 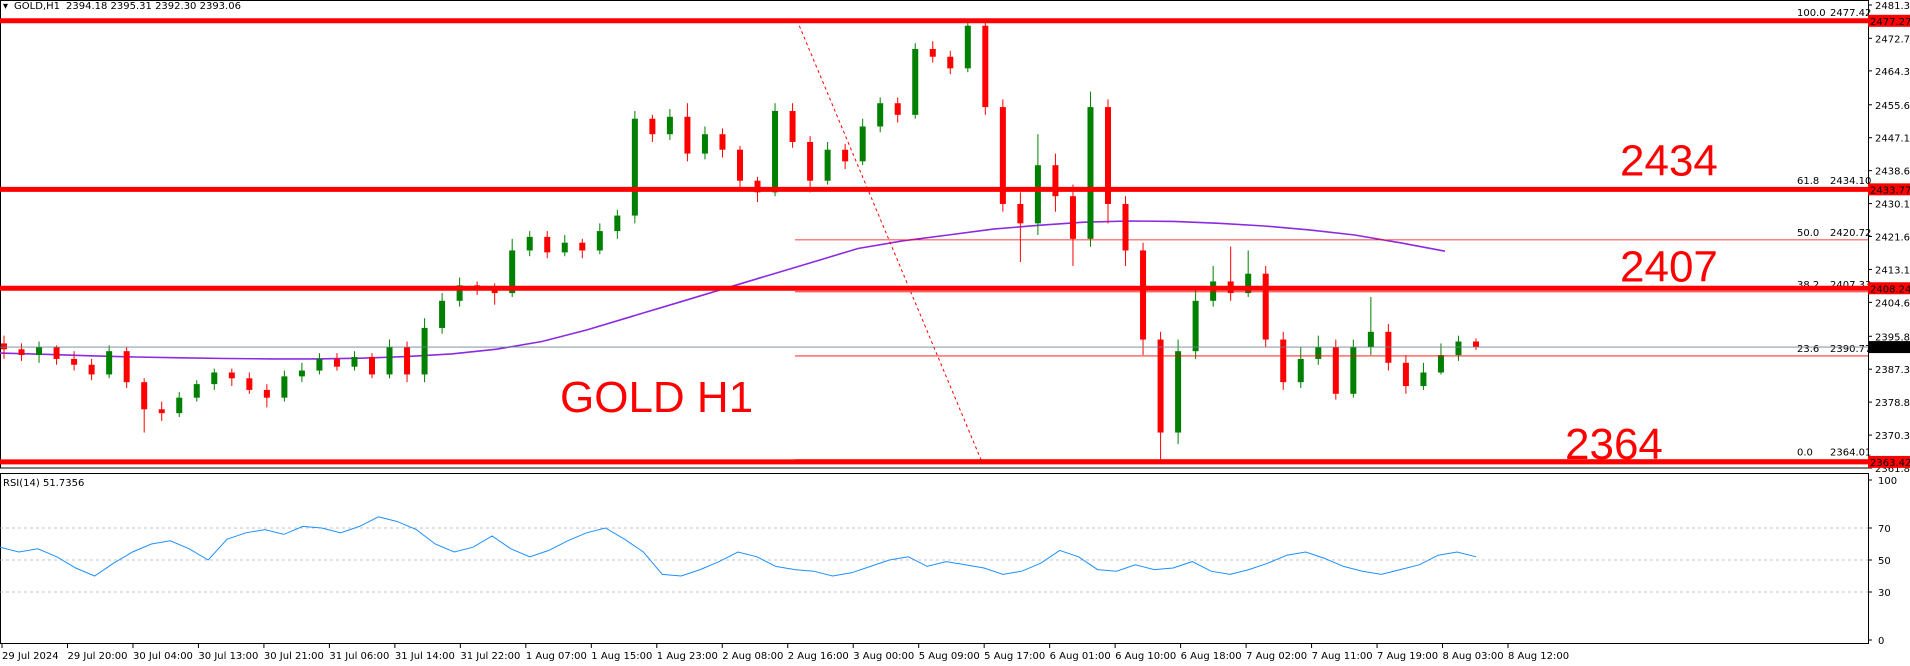 I want to click on time-tick-label: 6 Aug 10:00, so click(x=1145, y=656).